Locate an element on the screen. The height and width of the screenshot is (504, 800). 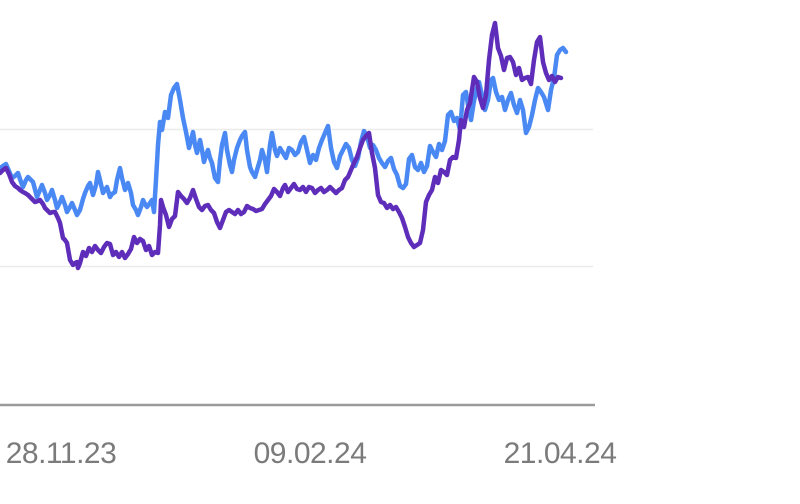
x-axis-tick-label: 09.02.24 is located at coordinates (310, 453).